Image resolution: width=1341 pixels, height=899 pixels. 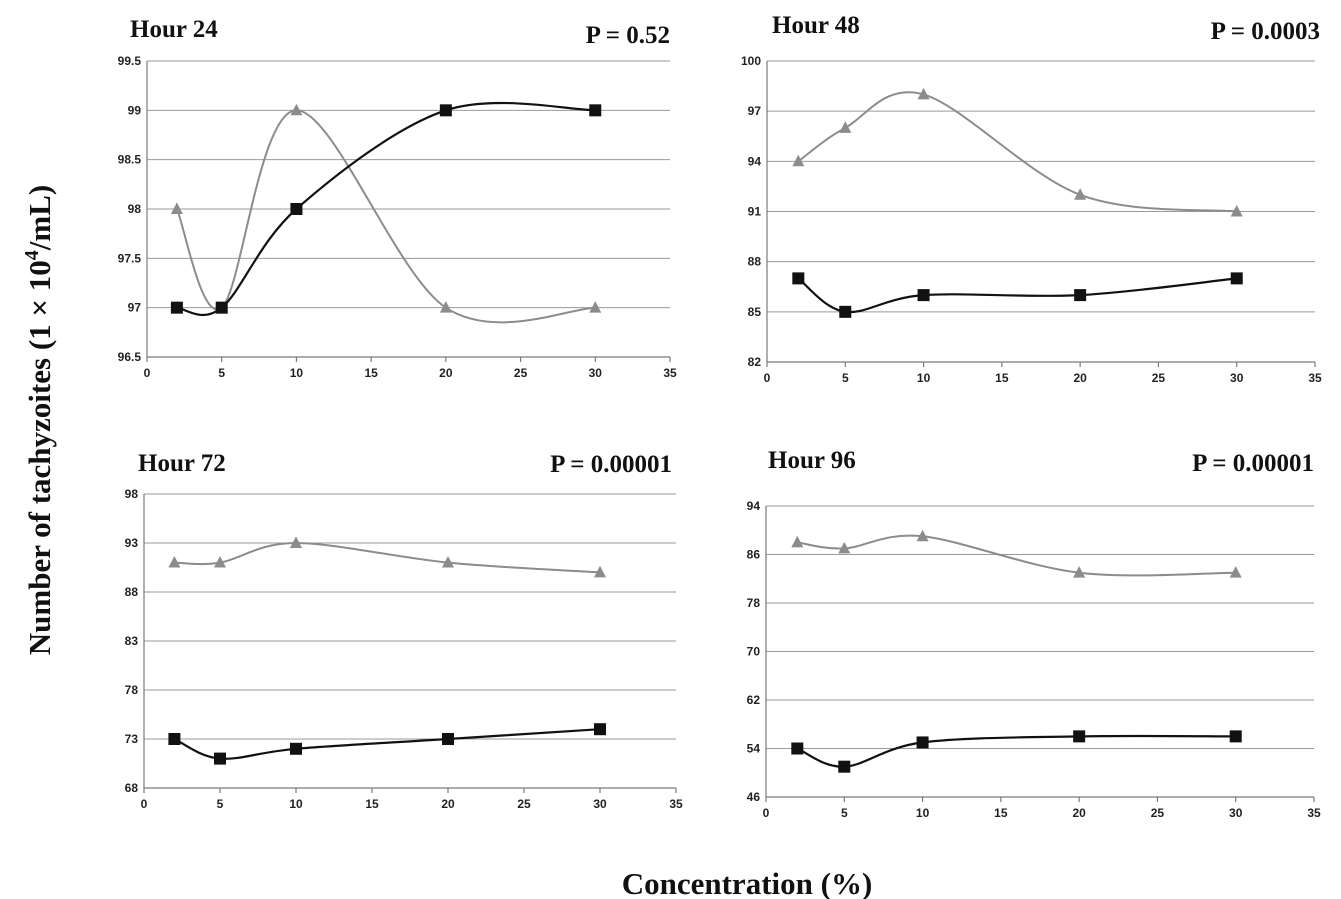 What do you see at coordinates (755, 362) in the screenshot?
I see `y-tick-label: 82` at bounding box center [755, 362].